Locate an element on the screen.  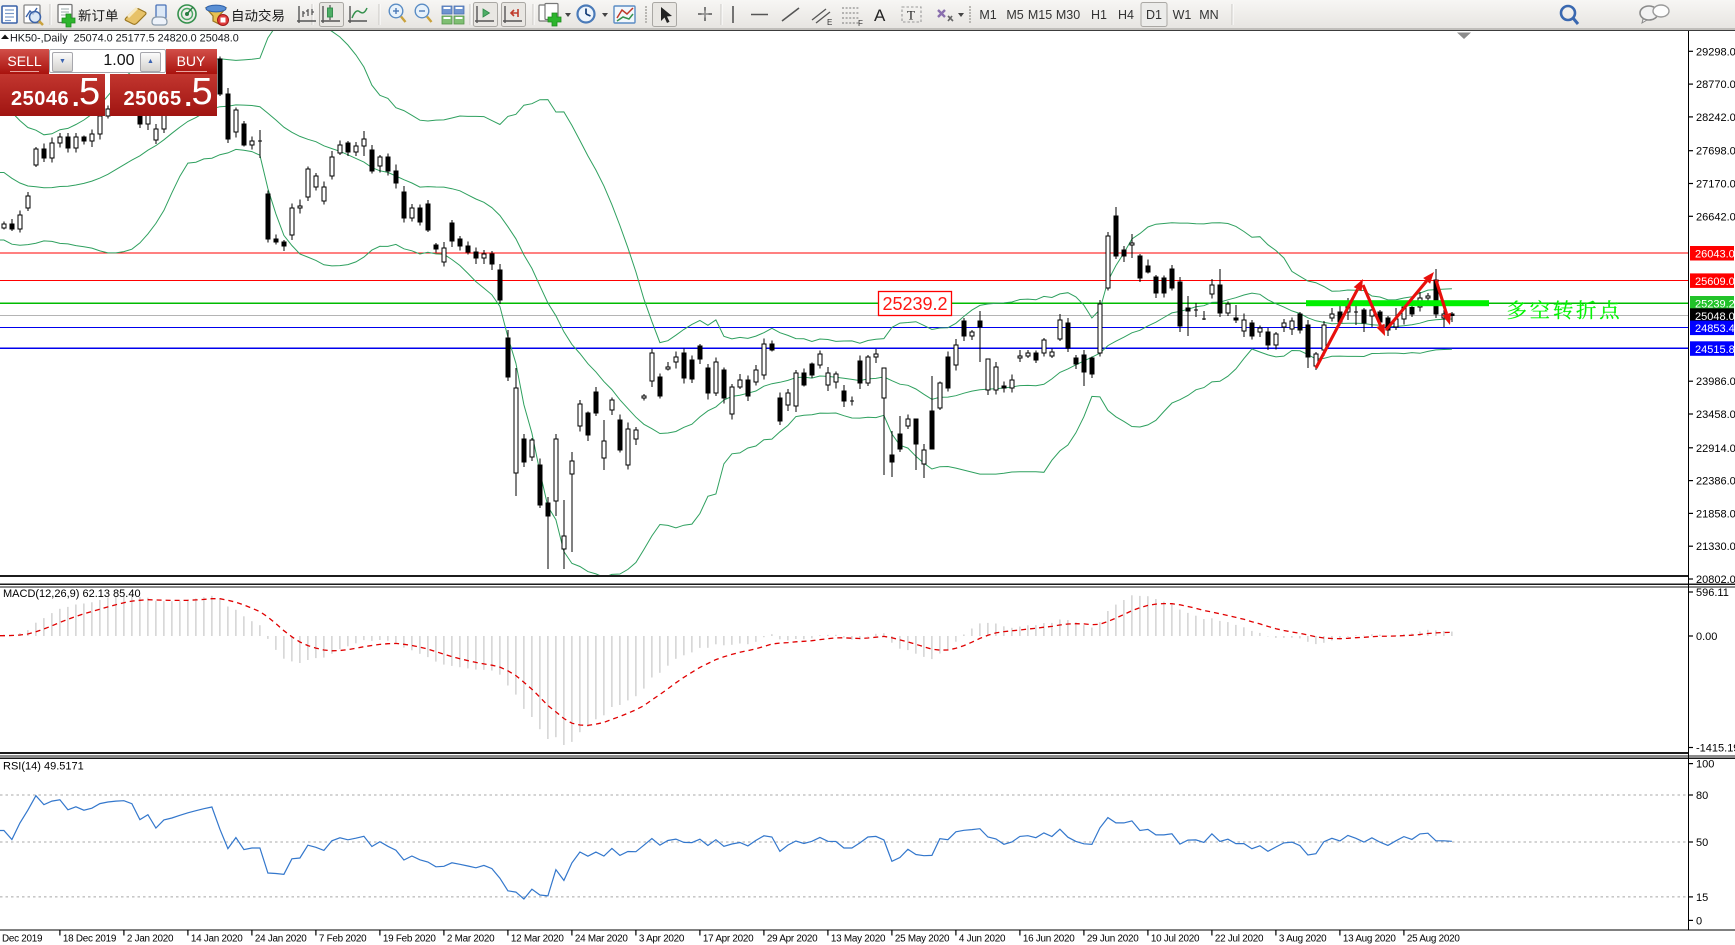
svg-text: 29298.0 is located at coordinates (1715, 52).